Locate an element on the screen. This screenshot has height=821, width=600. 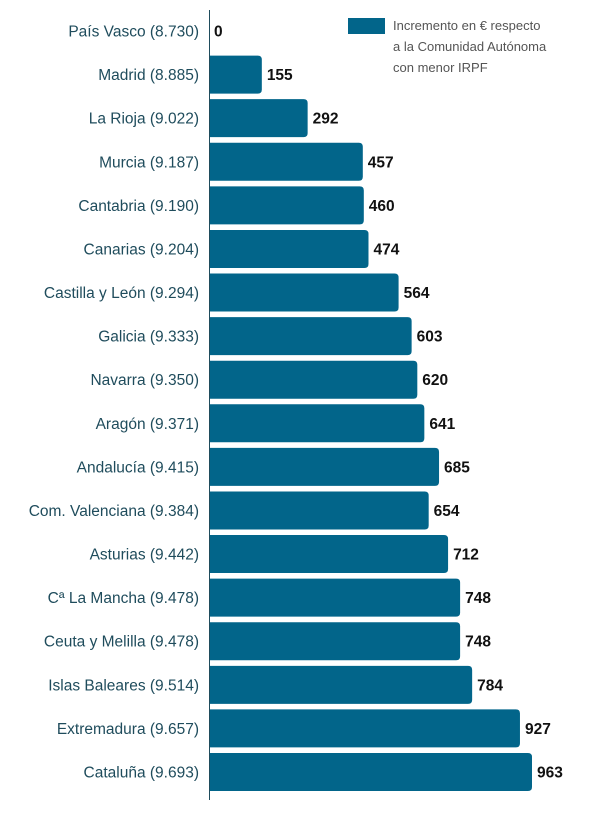
value-label: 685 is located at coordinates (457, 467).